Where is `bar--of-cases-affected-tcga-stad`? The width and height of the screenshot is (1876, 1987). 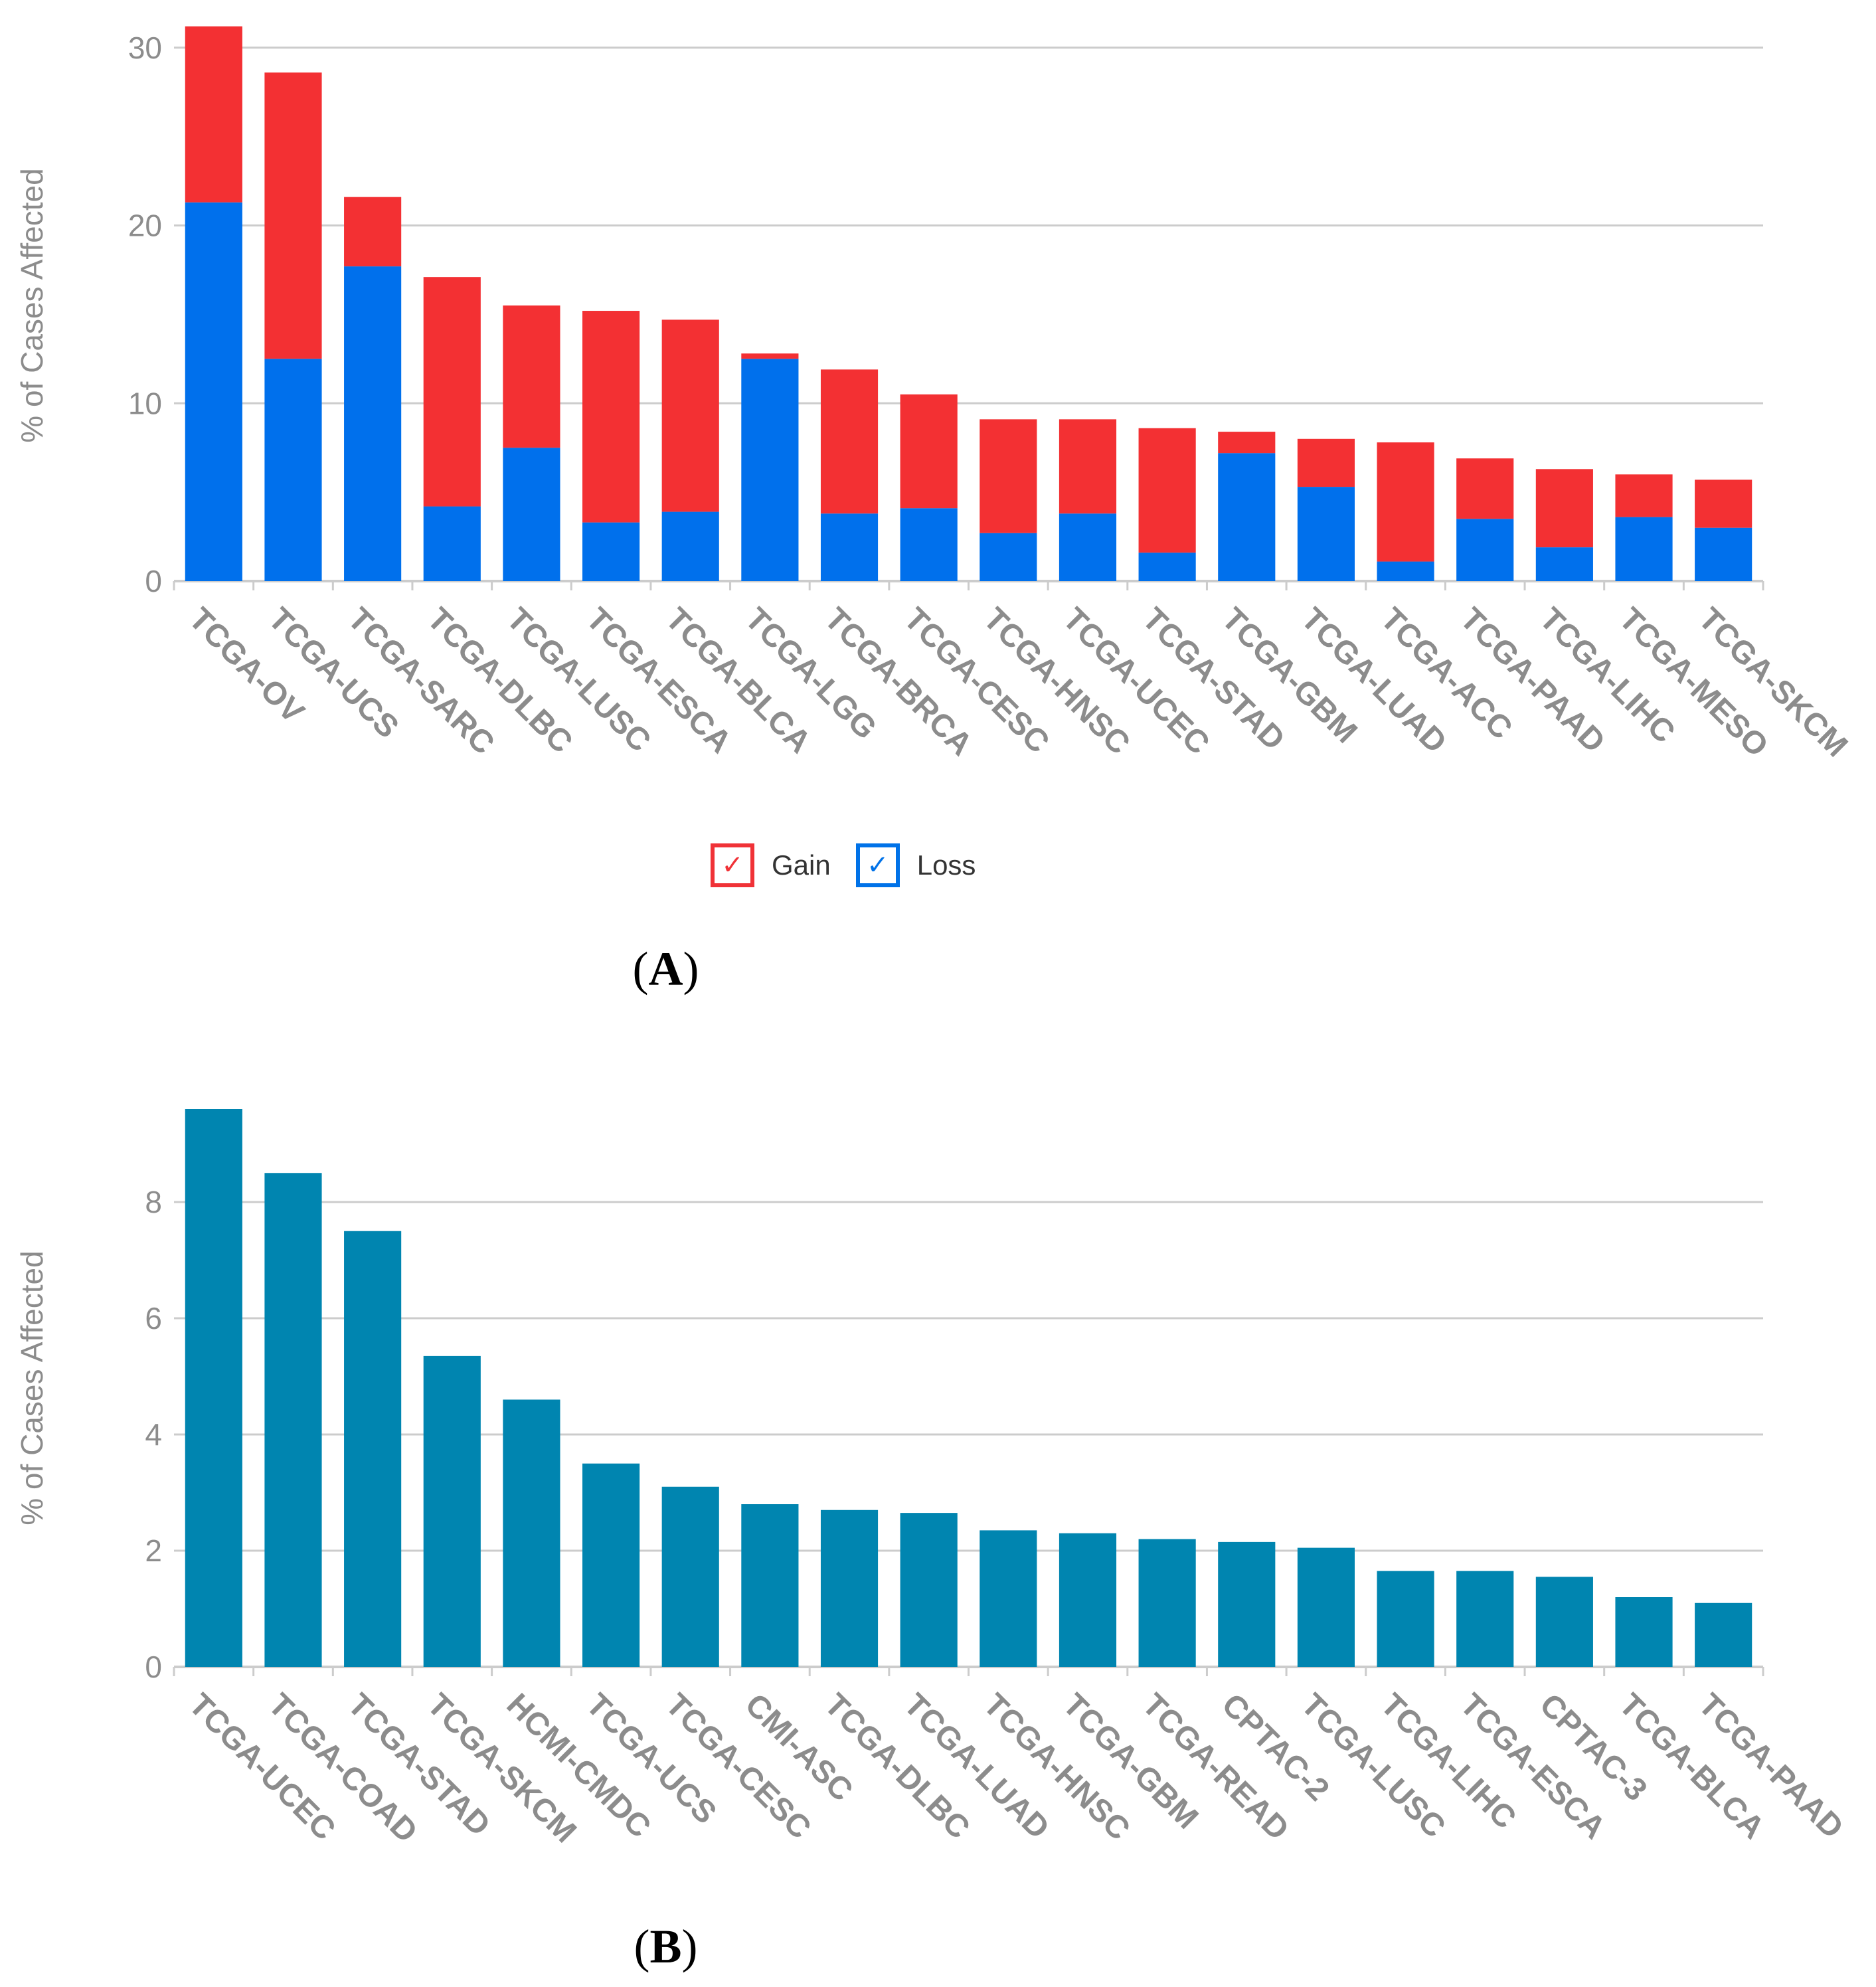
bar--of-cases-affected-tcga-stad is located at coordinates (373, 1449).